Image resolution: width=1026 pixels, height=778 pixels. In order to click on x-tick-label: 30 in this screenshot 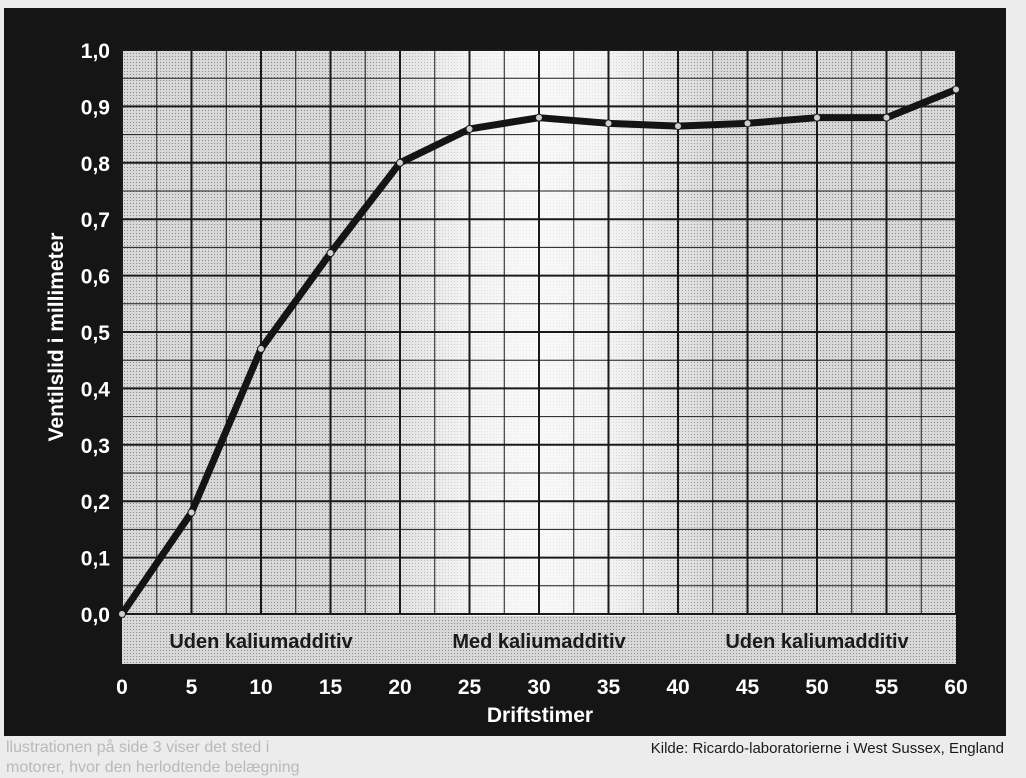, I will do `click(538, 687)`.